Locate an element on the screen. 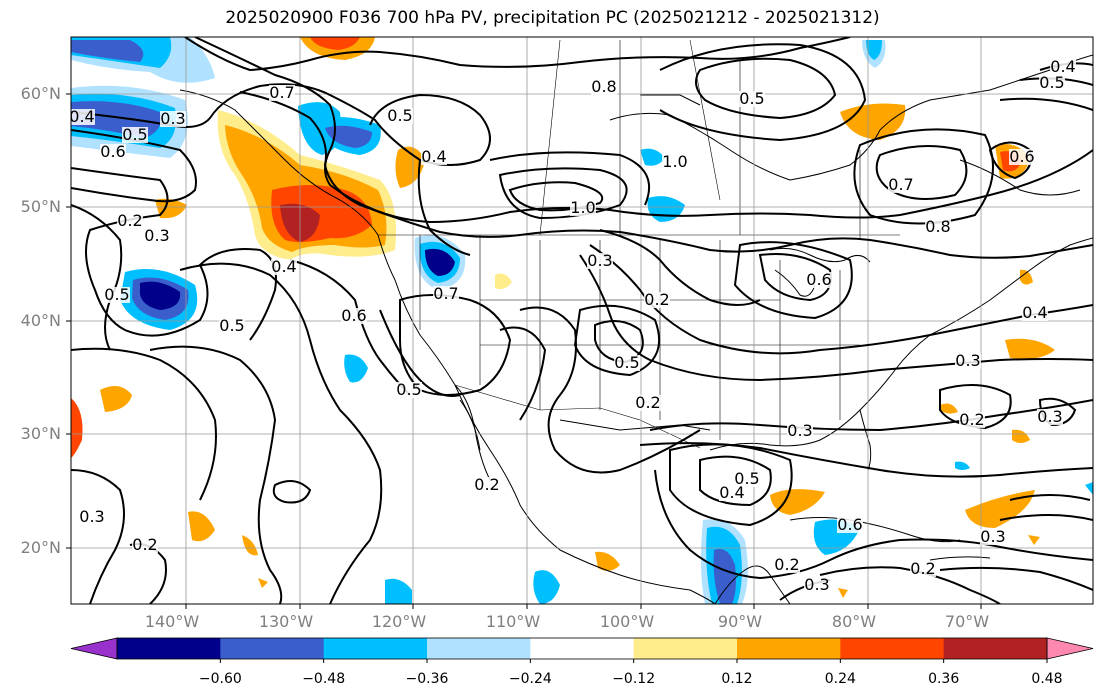 The width and height of the screenshot is (1105, 698). colorbar-tick-label: 0.36 is located at coordinates (943, 679).